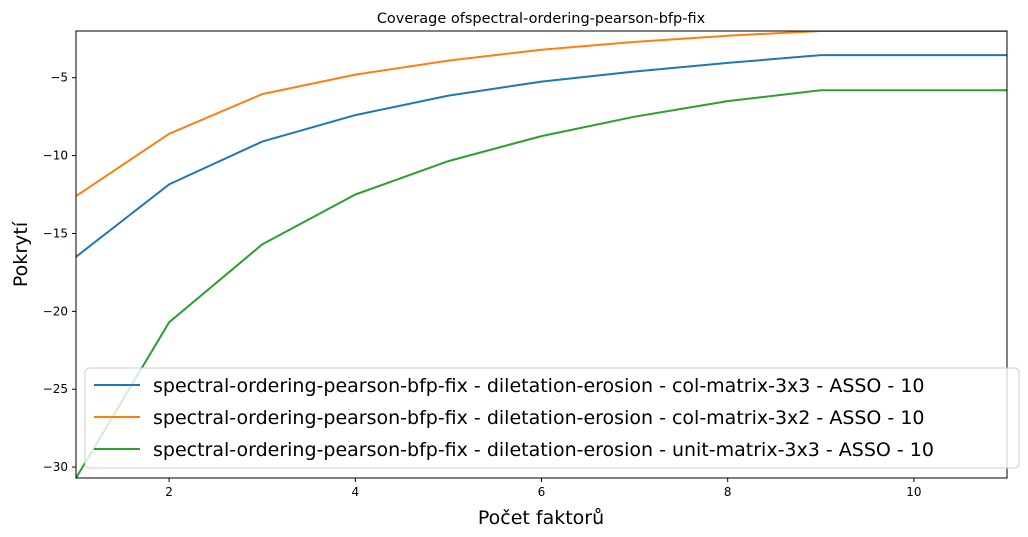  What do you see at coordinates (21, 254) in the screenshot?
I see `y-axis-label: Pokrytí` at bounding box center [21, 254].